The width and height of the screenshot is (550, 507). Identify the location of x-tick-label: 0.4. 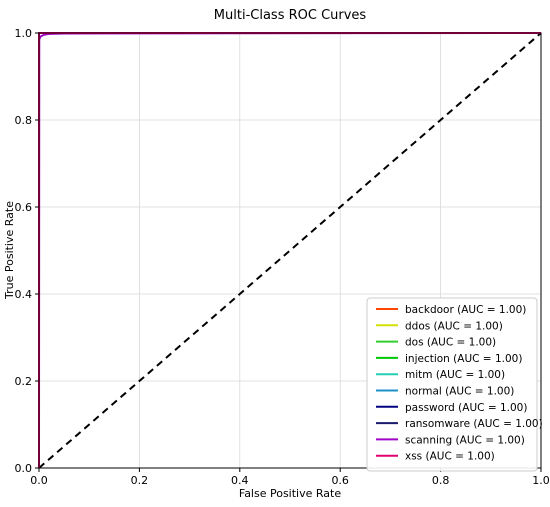
(240, 480).